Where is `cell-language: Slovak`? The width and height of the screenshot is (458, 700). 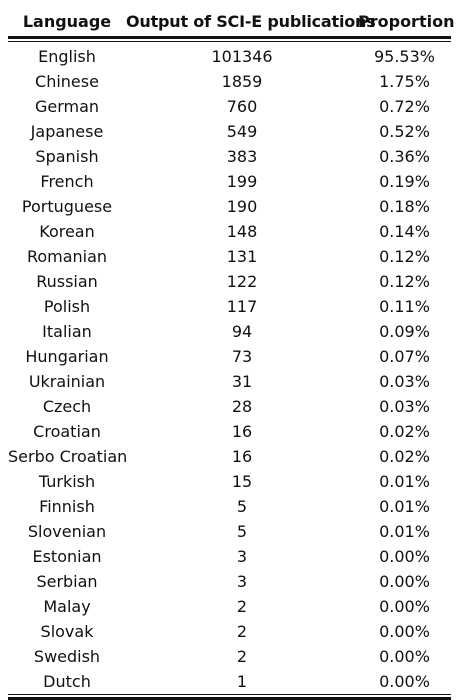
cell-language: Slovak is located at coordinates (67, 631).